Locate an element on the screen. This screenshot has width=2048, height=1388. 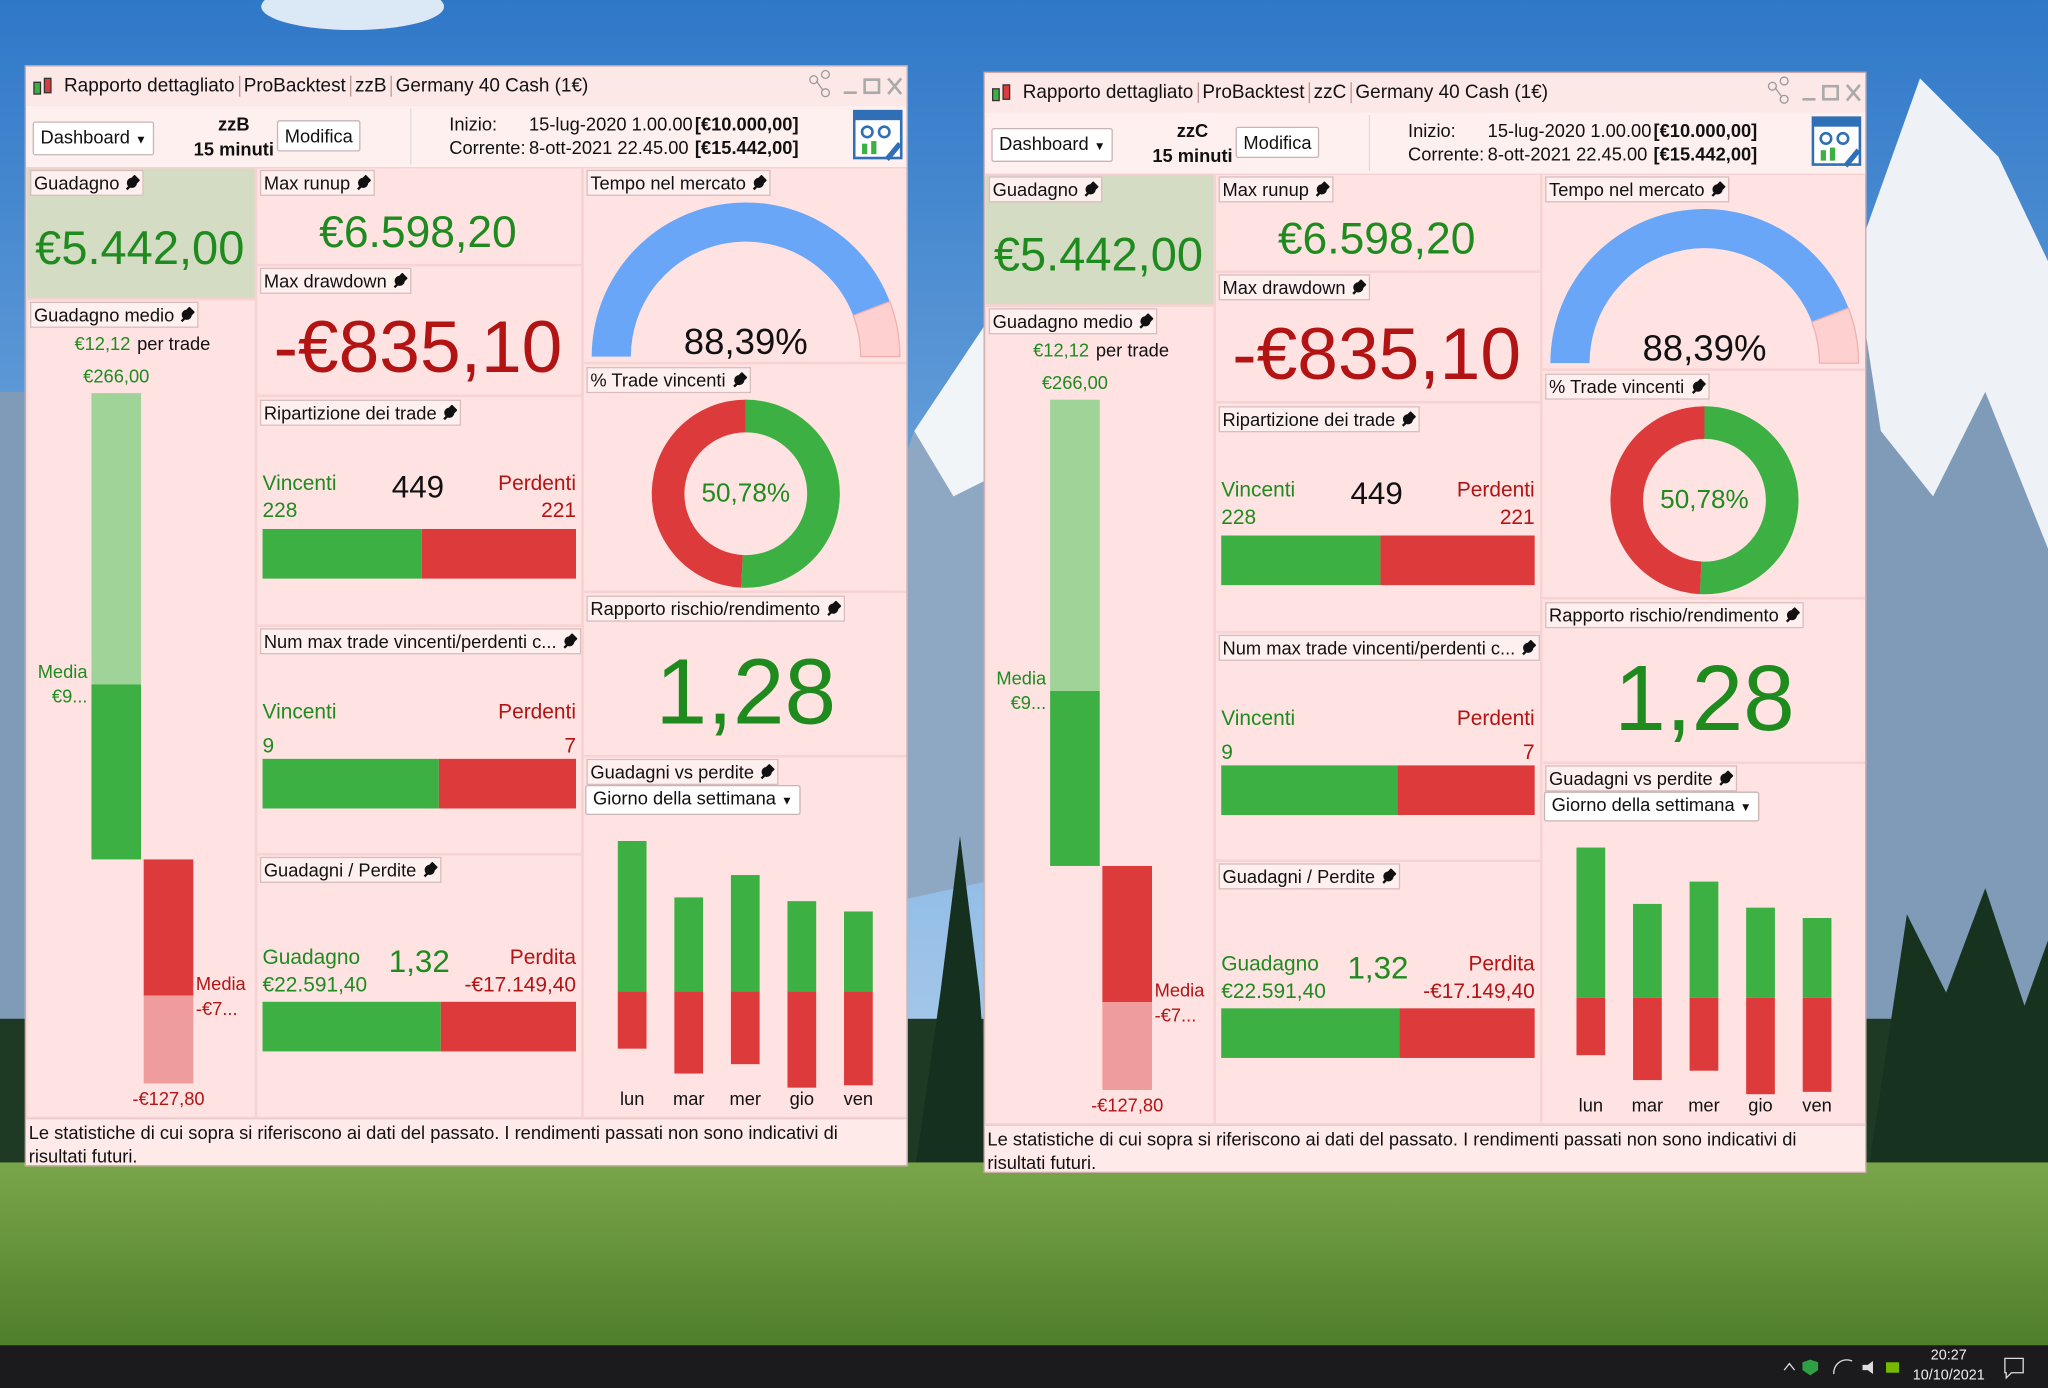
panel-title-text: Guadagno medio is located at coordinates (1062, 321).